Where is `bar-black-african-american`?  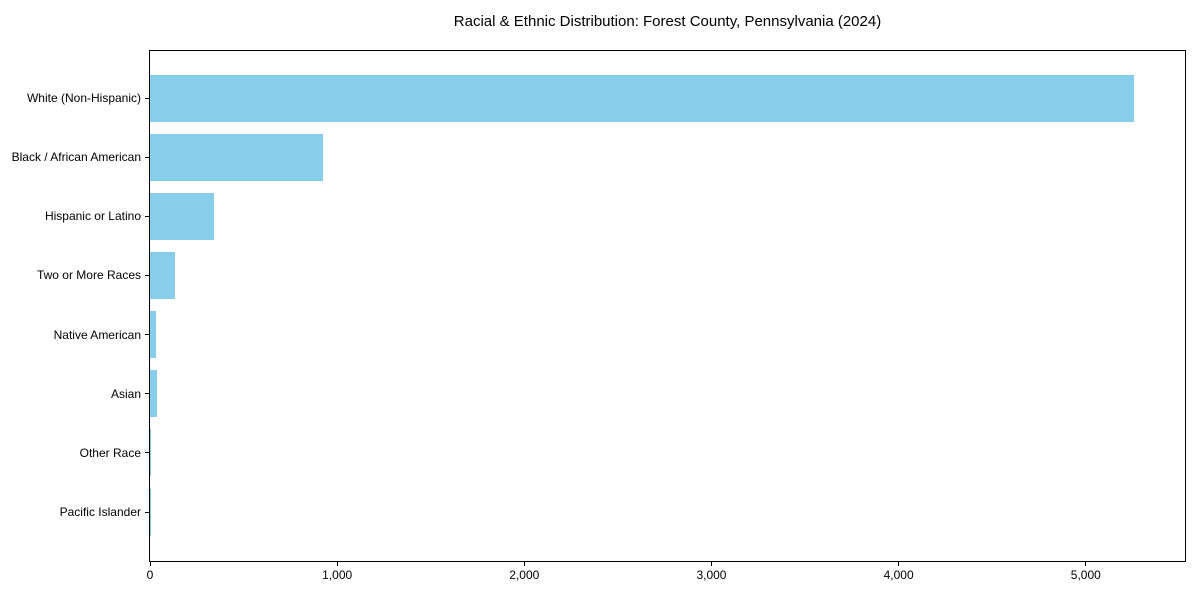 bar-black-african-american is located at coordinates (237, 157).